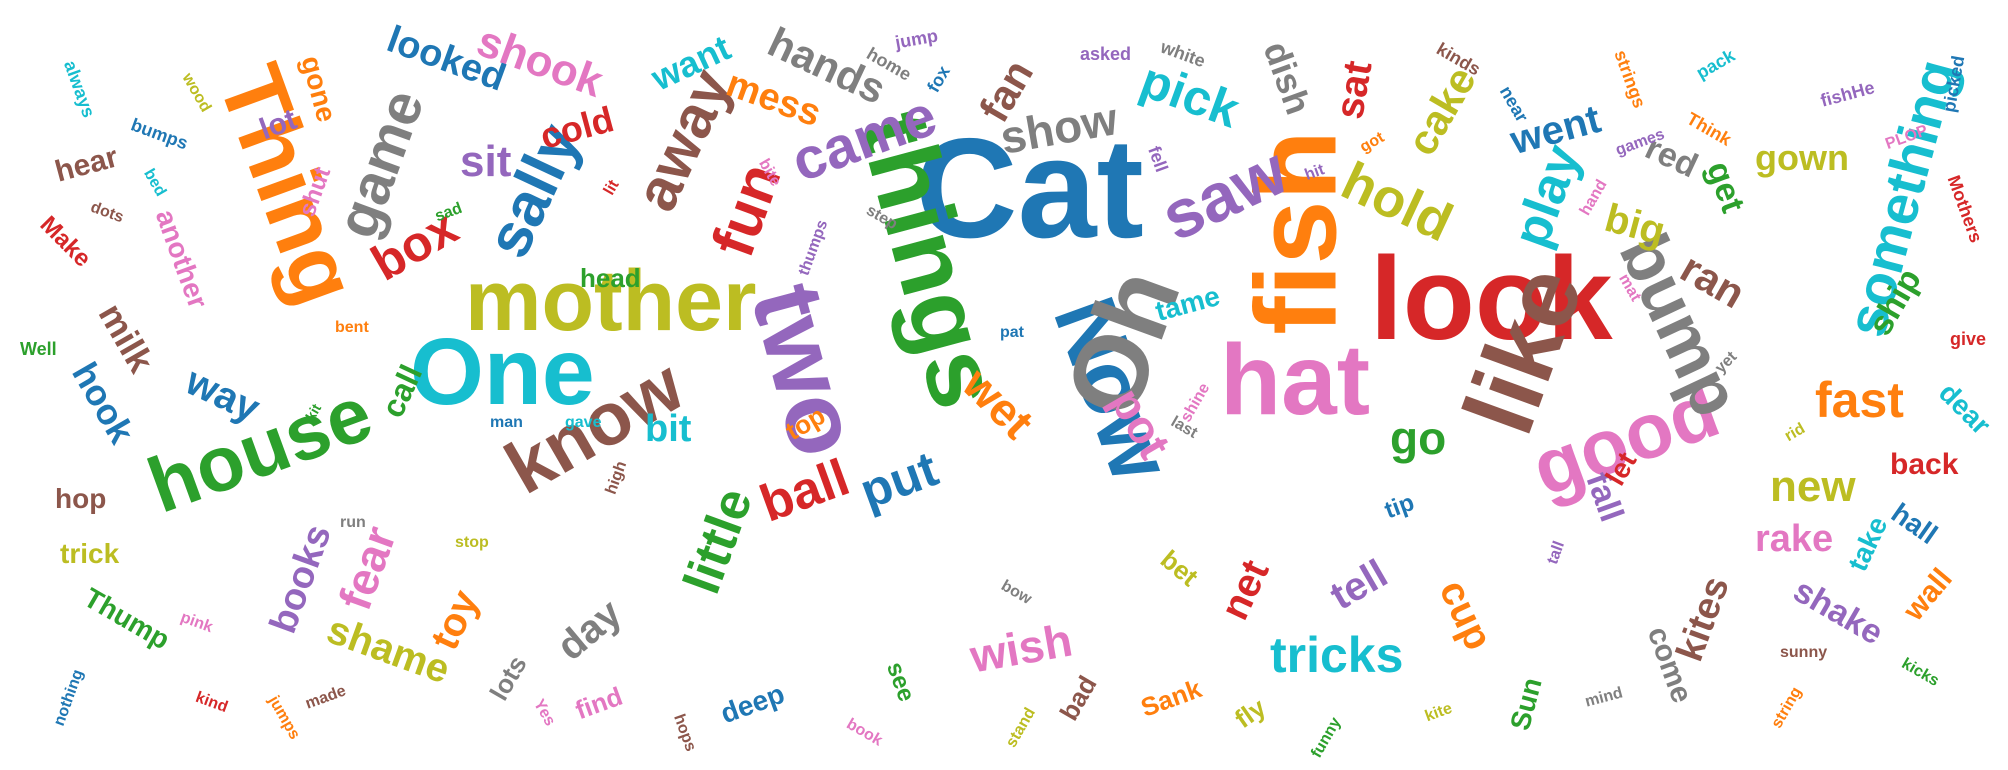 Image resolution: width=2008 pixels, height=770 pixels. Describe the element at coordinates (367, 568) in the screenshot. I see `word-cloud-word: fear` at that location.